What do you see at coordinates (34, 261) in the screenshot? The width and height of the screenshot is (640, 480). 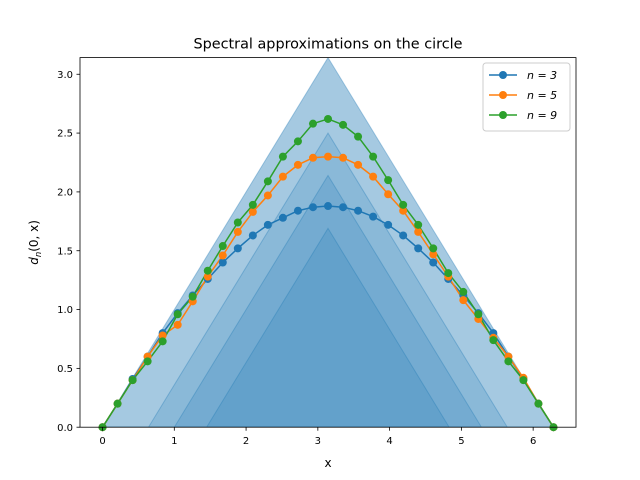 I see `y-axis-label-main: d` at bounding box center [34, 261].